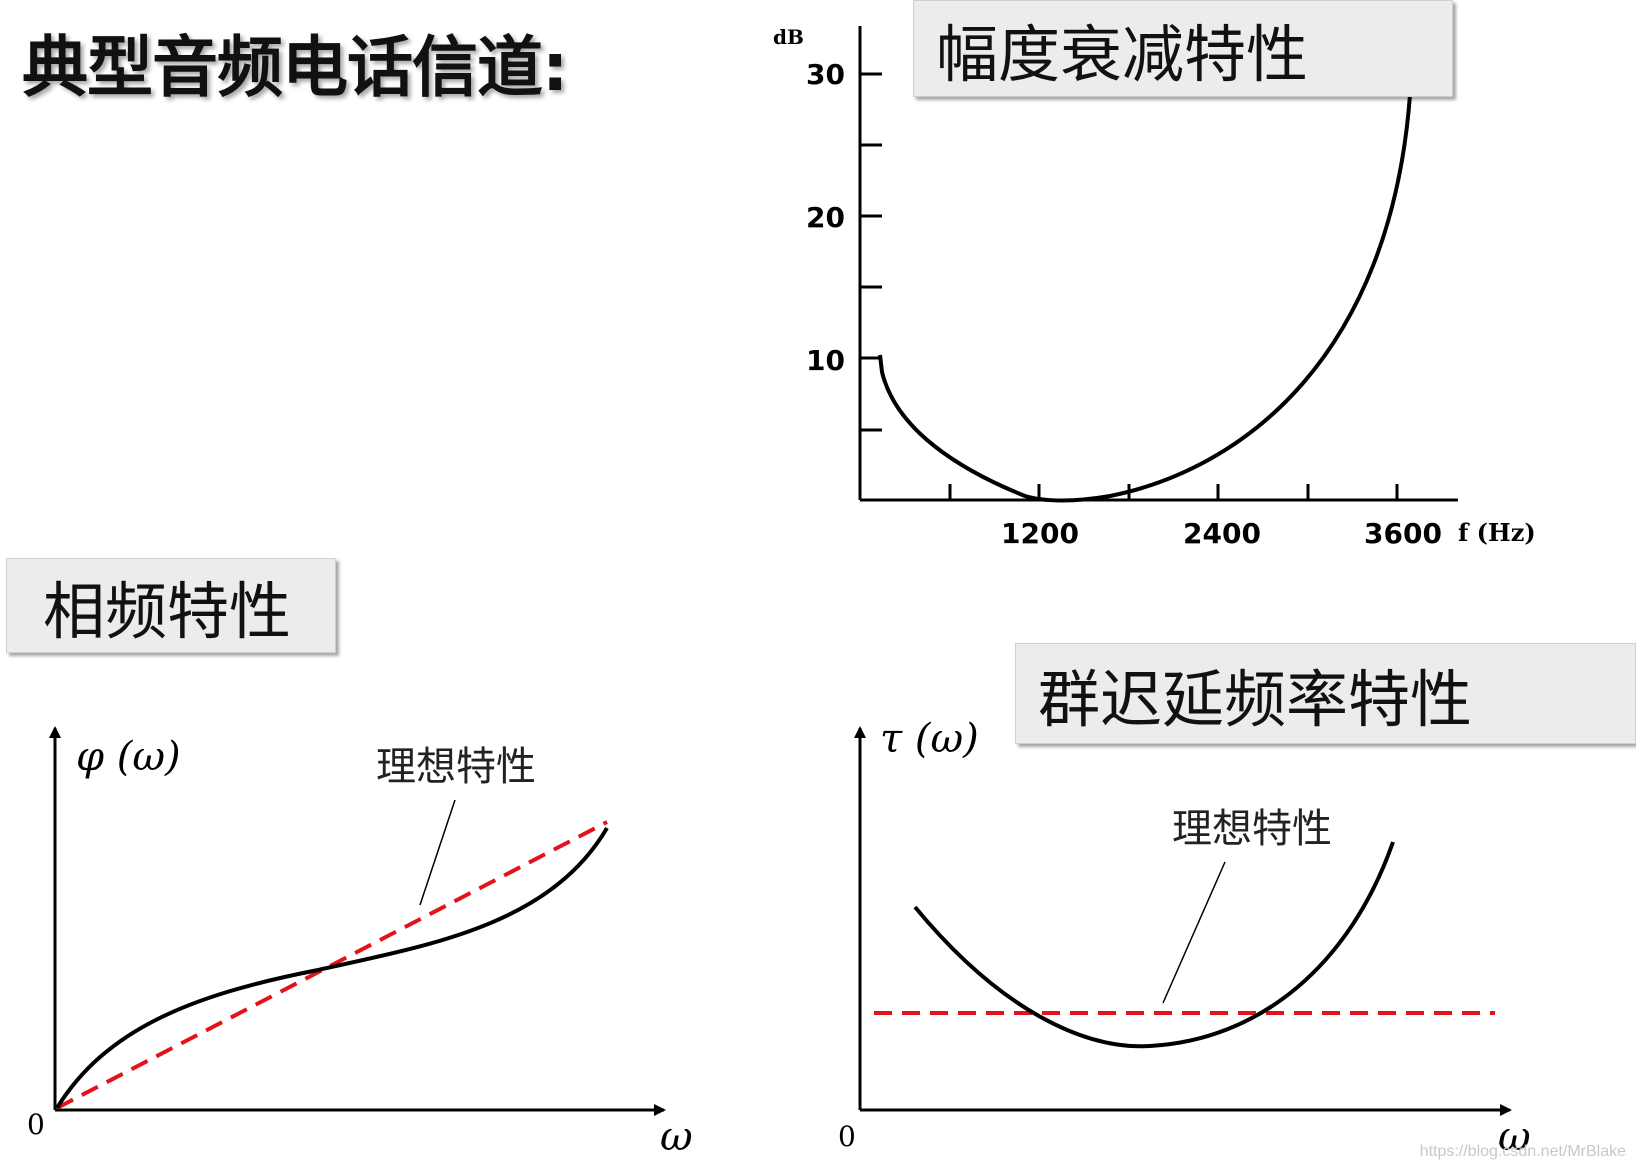  What do you see at coordinates (1145, 298) in the screenshot?
I see `amplitude-attenuation-curve` at bounding box center [1145, 298].